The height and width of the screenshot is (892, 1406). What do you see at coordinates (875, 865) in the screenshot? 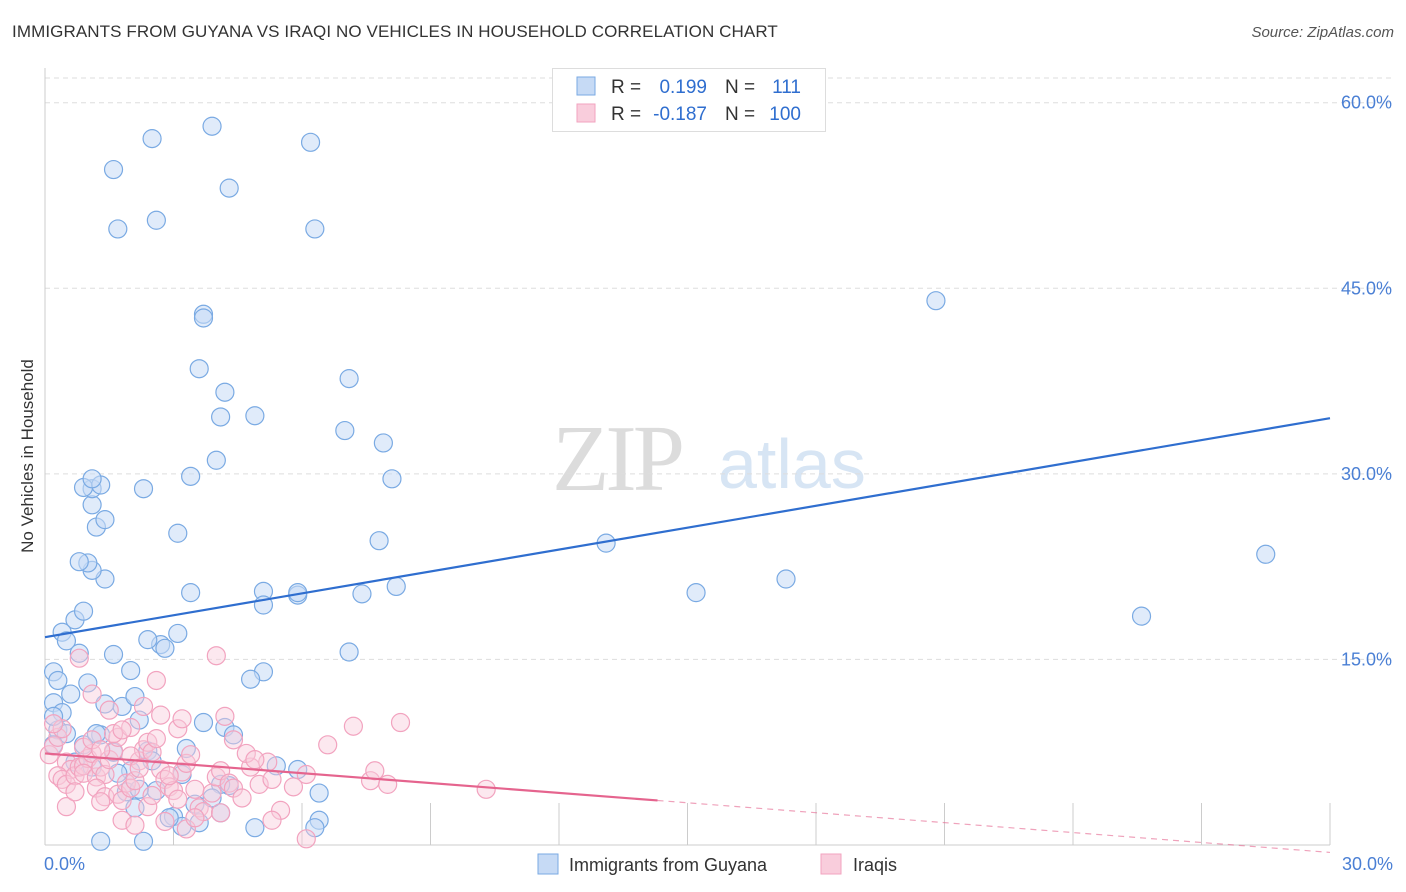
I see `bottom-legend-label-iraqis: Iraqis` at bounding box center [875, 865].